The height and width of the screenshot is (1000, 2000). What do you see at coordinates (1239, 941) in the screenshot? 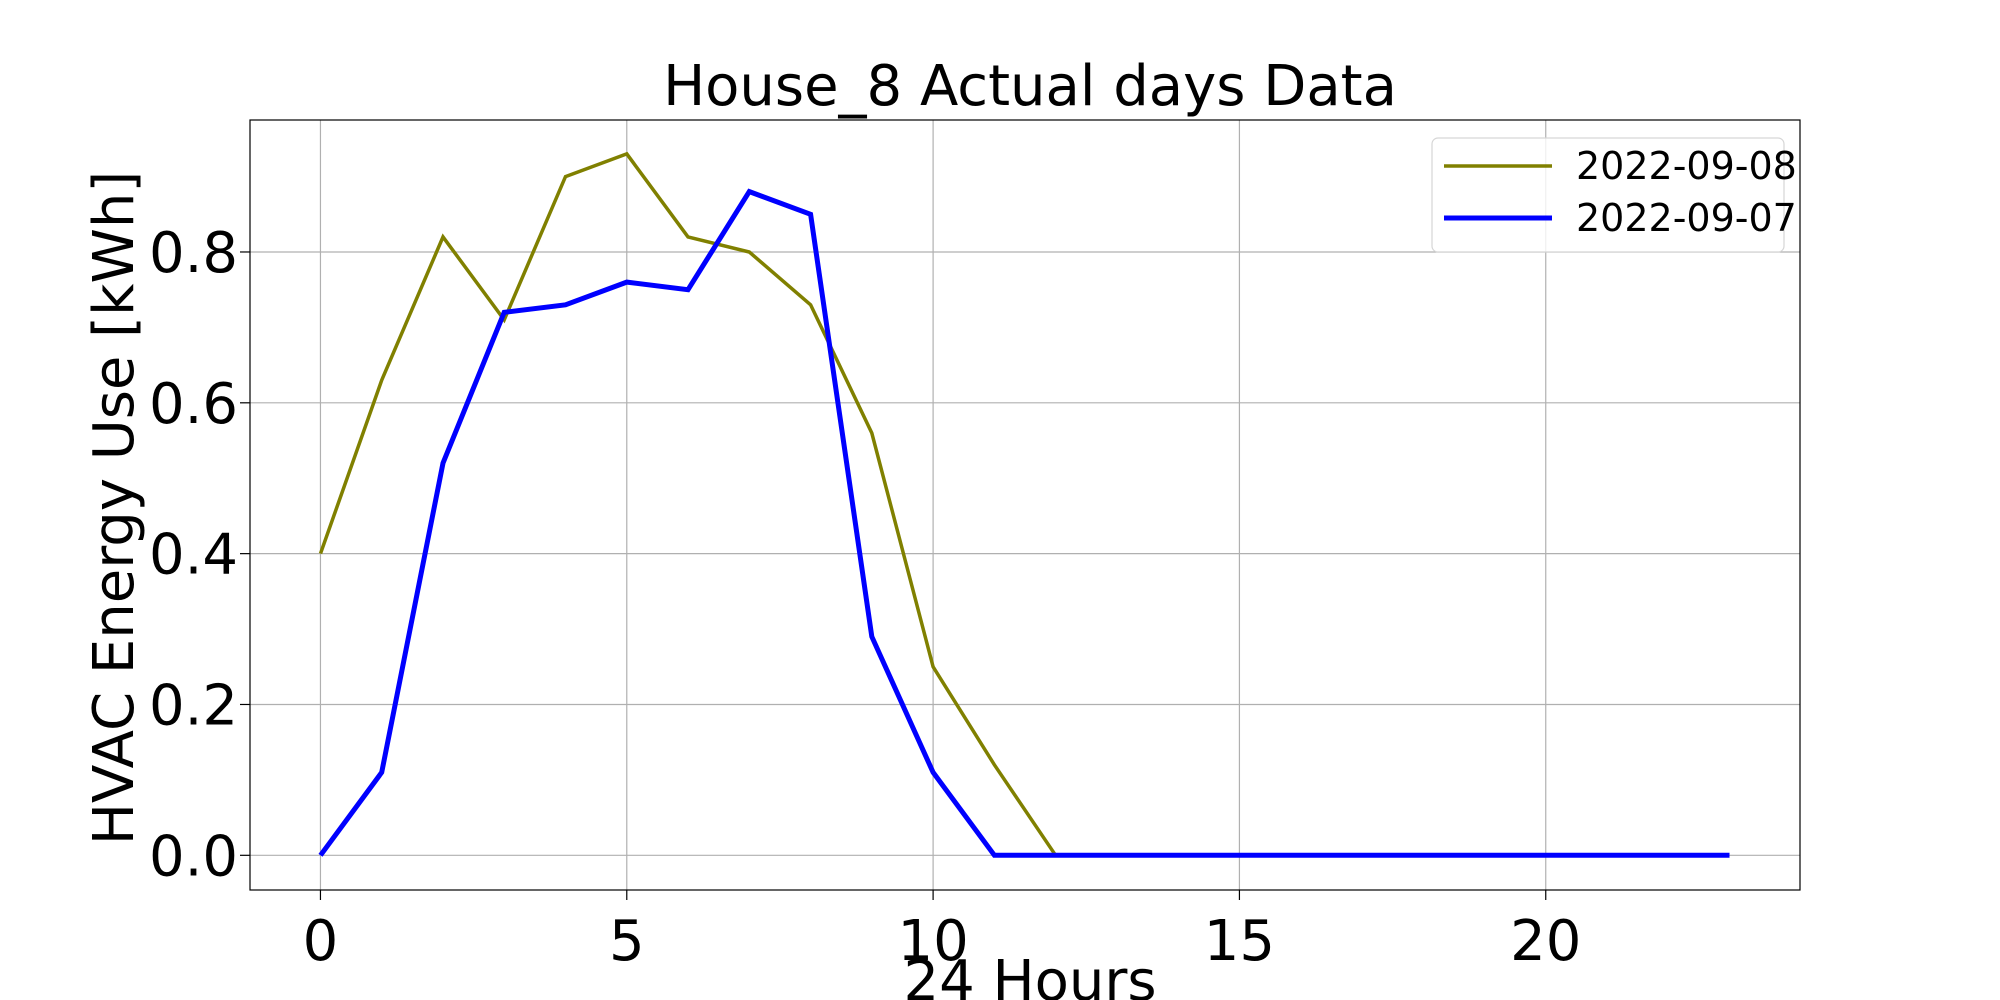
I see `x-tick-label: 15` at bounding box center [1239, 941].